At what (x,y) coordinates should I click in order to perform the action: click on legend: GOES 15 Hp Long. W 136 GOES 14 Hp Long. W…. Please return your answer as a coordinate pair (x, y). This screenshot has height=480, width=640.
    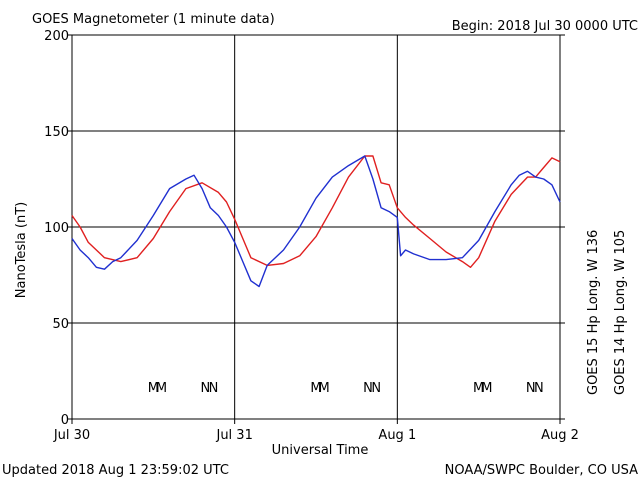
    Looking at the image, I should click on (607, 312).